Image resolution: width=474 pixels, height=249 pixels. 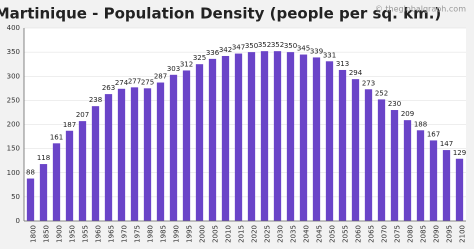 What do you see at coordinates (277, 45) in the screenshot?
I see `value-label: 352` at bounding box center [277, 45].